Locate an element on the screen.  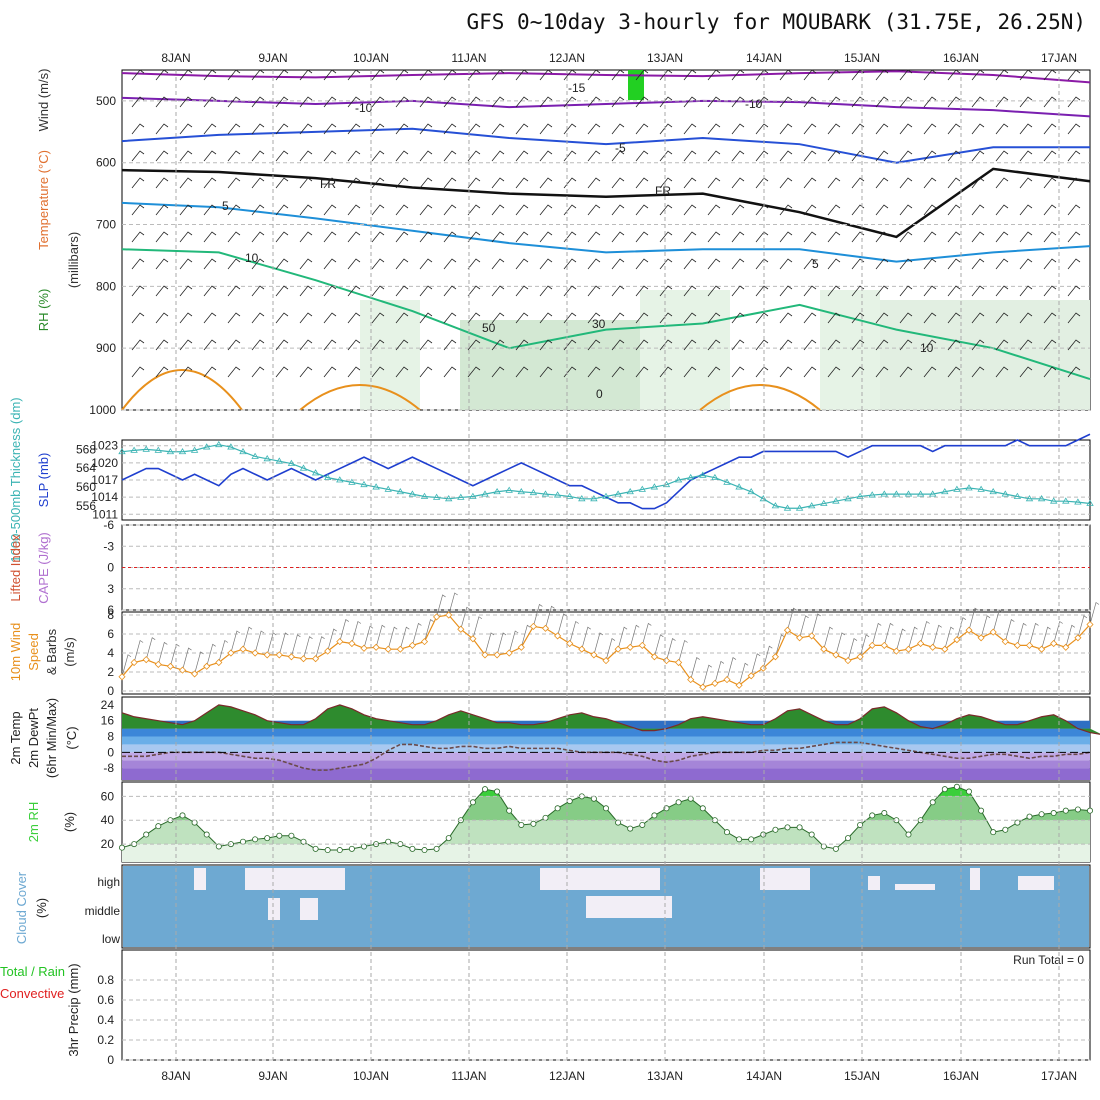
slp-tick-label: 1011 is located at coordinates (105, 514).